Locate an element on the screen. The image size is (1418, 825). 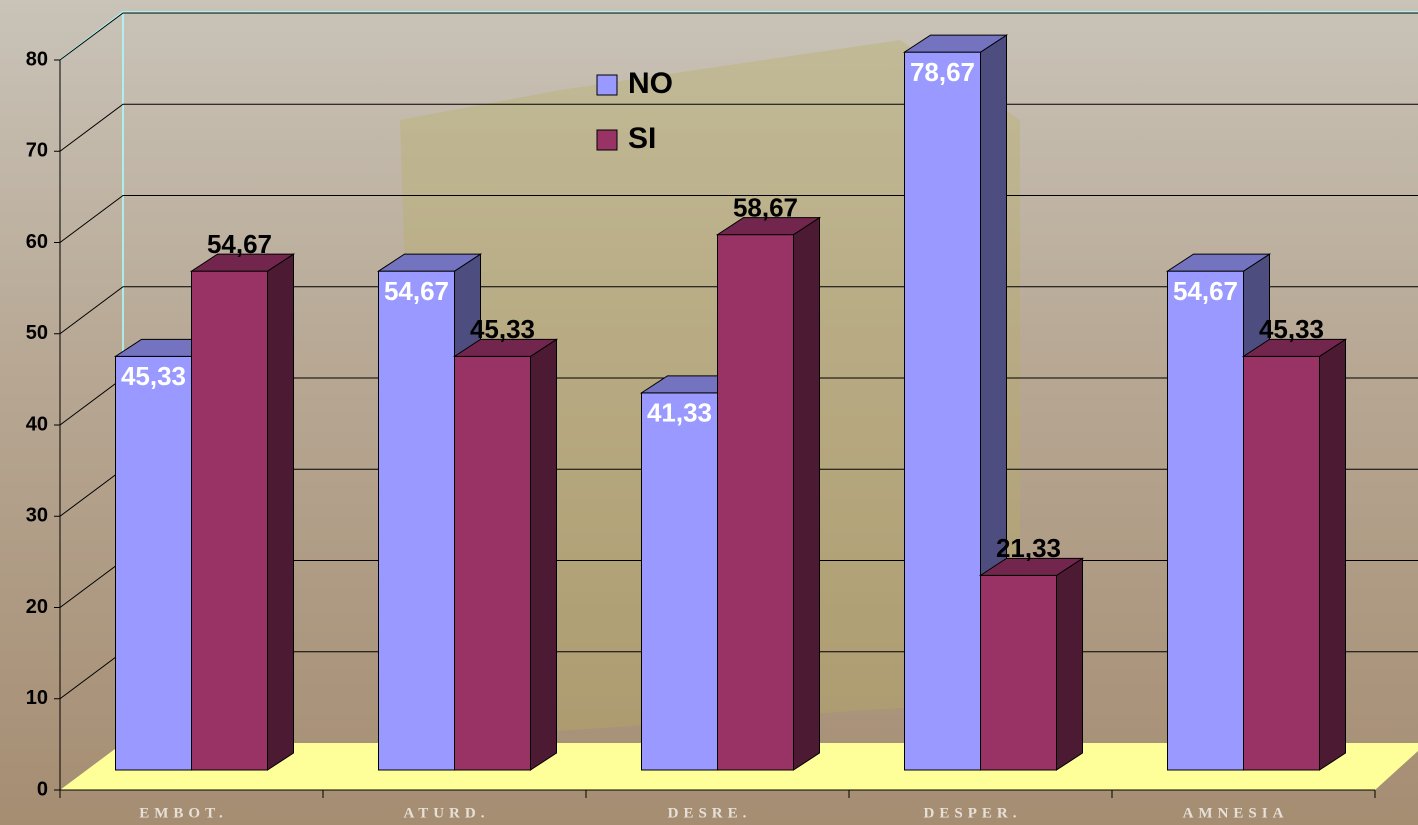
grid-line is located at coordinates (738, 36).